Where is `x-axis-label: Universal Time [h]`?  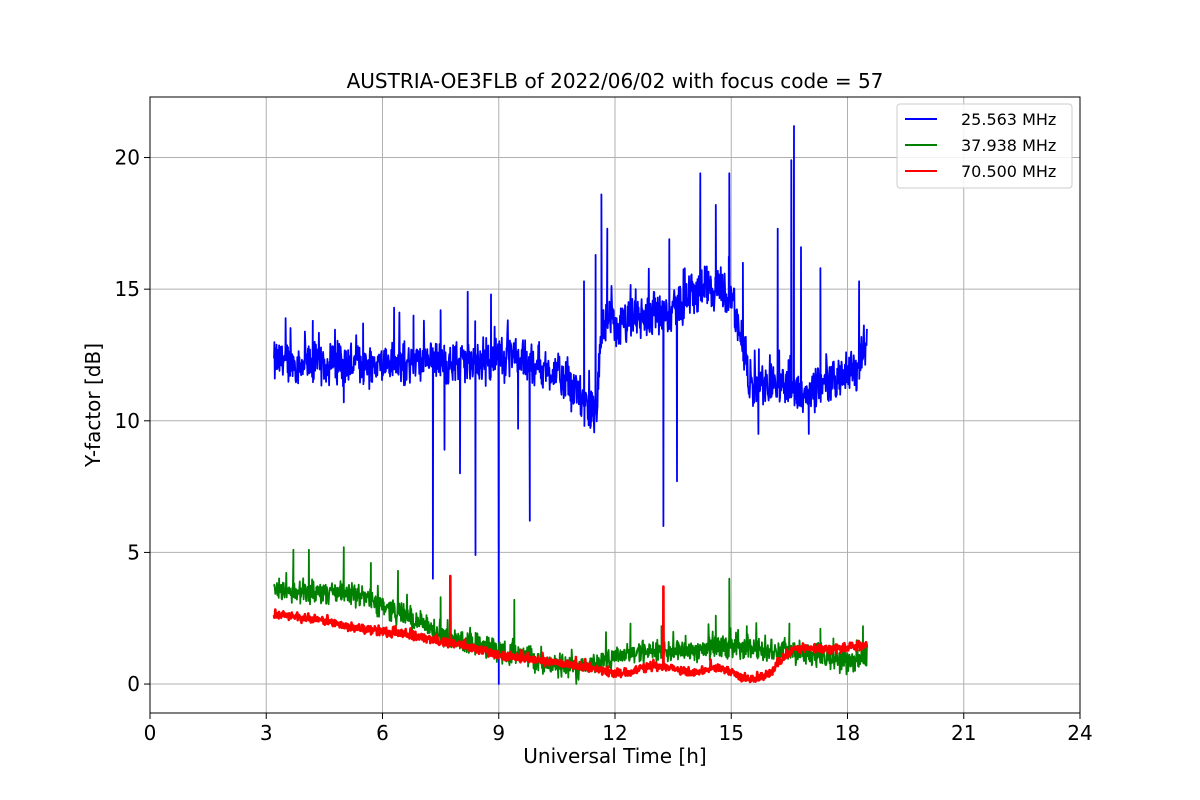
x-axis-label: Universal Time [h] is located at coordinates (614, 756).